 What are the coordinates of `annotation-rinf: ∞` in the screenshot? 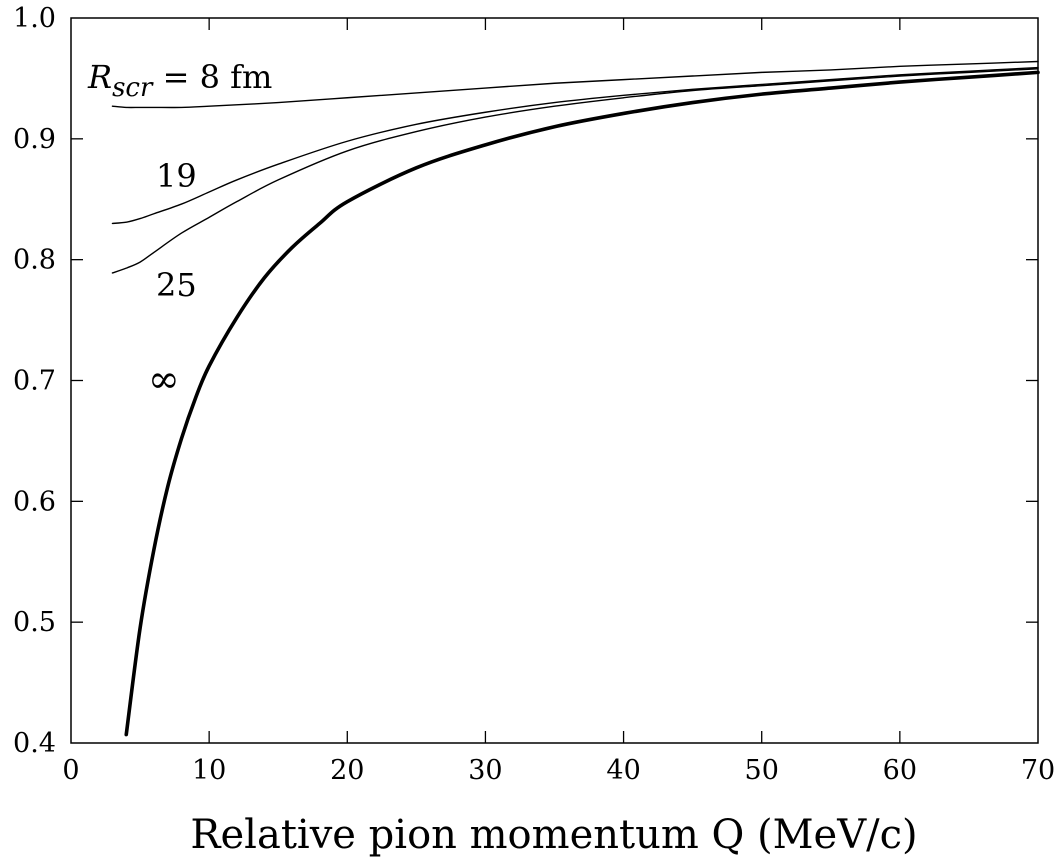 It's located at (164, 379).